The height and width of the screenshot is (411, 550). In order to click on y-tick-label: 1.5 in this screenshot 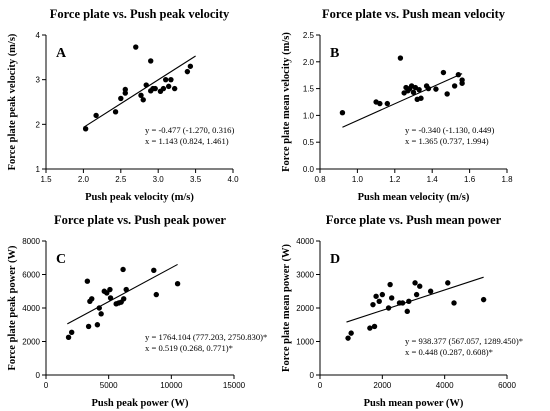, I will do `click(309, 89)`.